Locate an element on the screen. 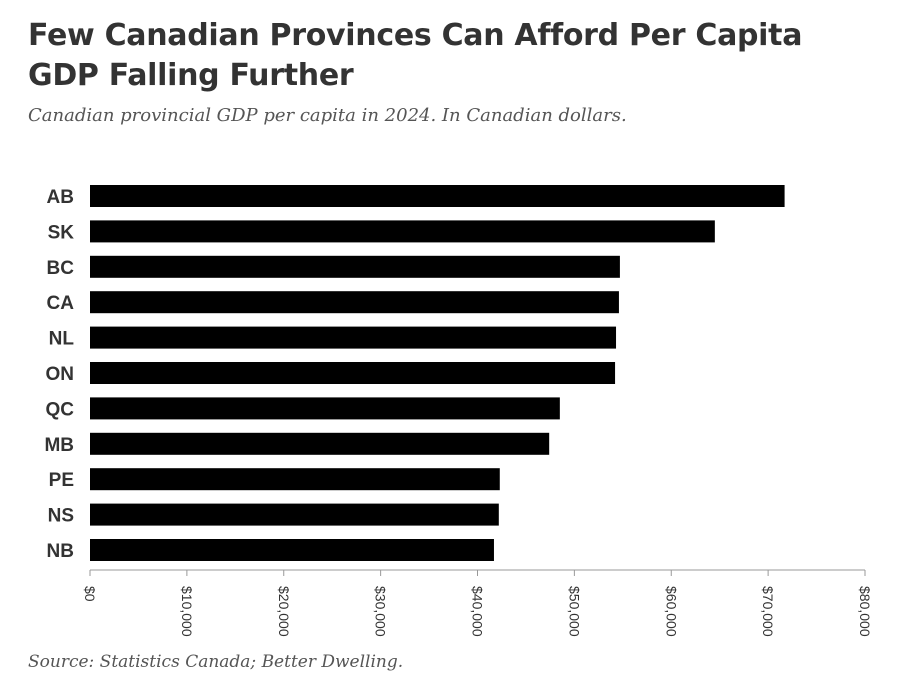 This screenshot has height=695, width=901. category-label-ns: NS is located at coordinates (61, 516).